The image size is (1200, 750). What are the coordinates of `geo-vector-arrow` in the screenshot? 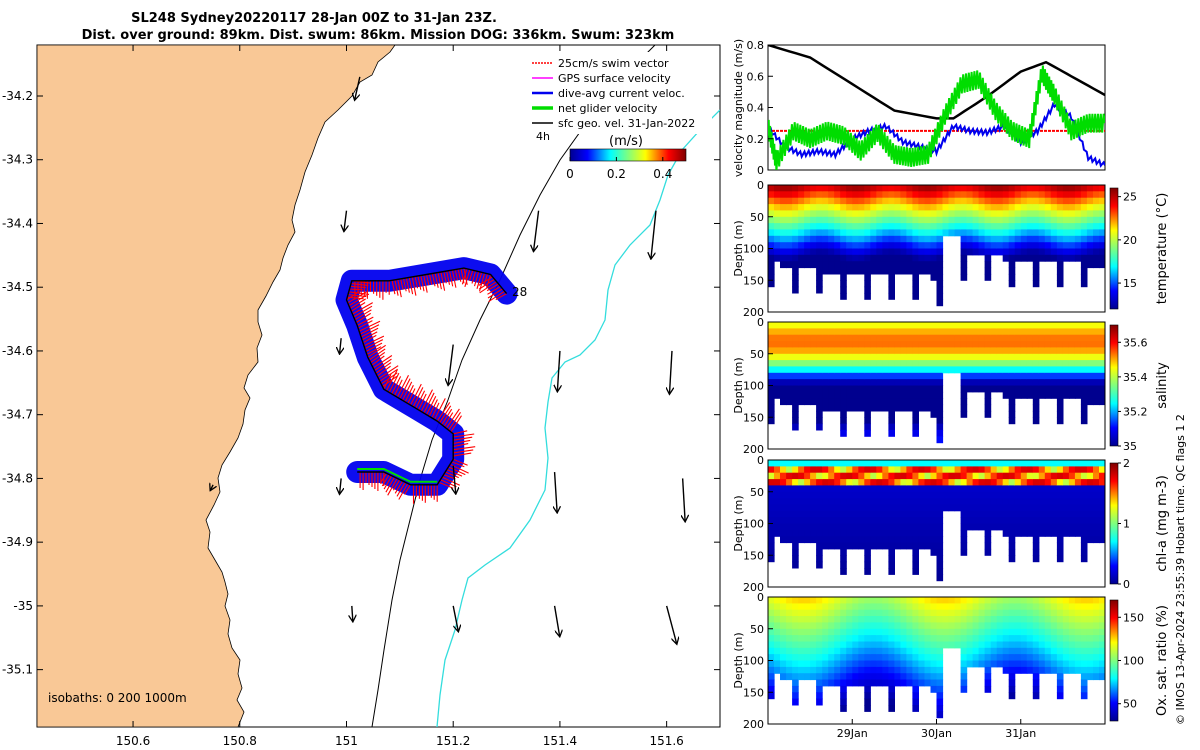 It's located at (671, 371).